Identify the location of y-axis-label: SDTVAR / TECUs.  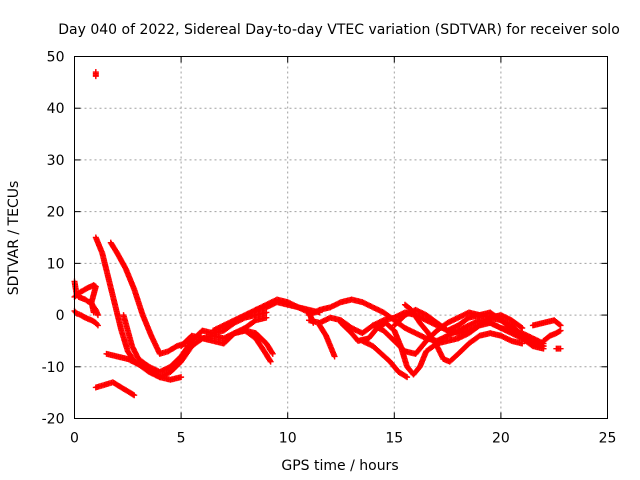
(14, 238).